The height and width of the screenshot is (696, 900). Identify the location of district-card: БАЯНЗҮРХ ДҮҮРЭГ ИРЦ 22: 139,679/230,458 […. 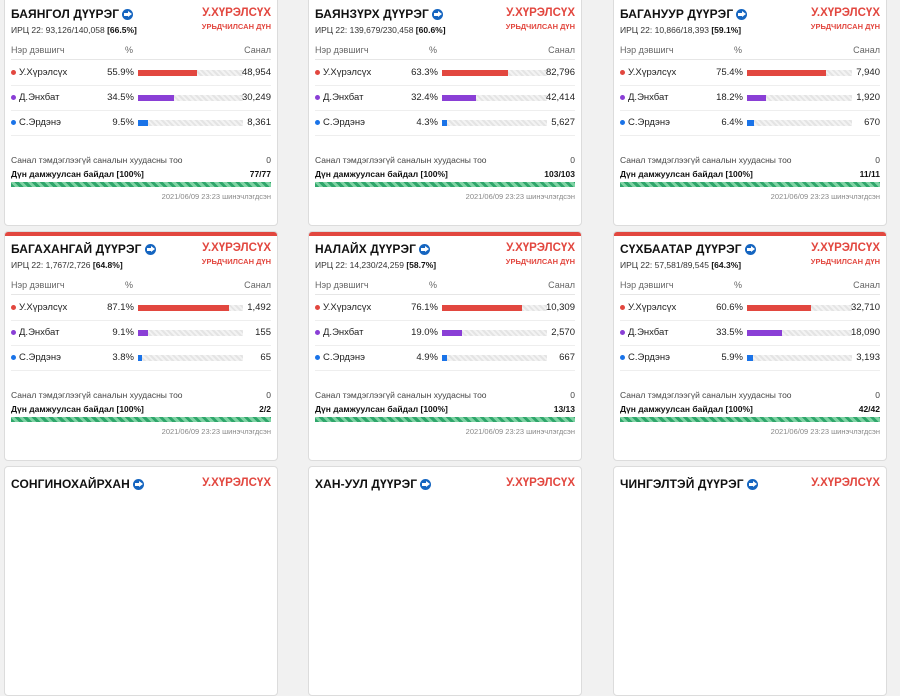
(445, 113).